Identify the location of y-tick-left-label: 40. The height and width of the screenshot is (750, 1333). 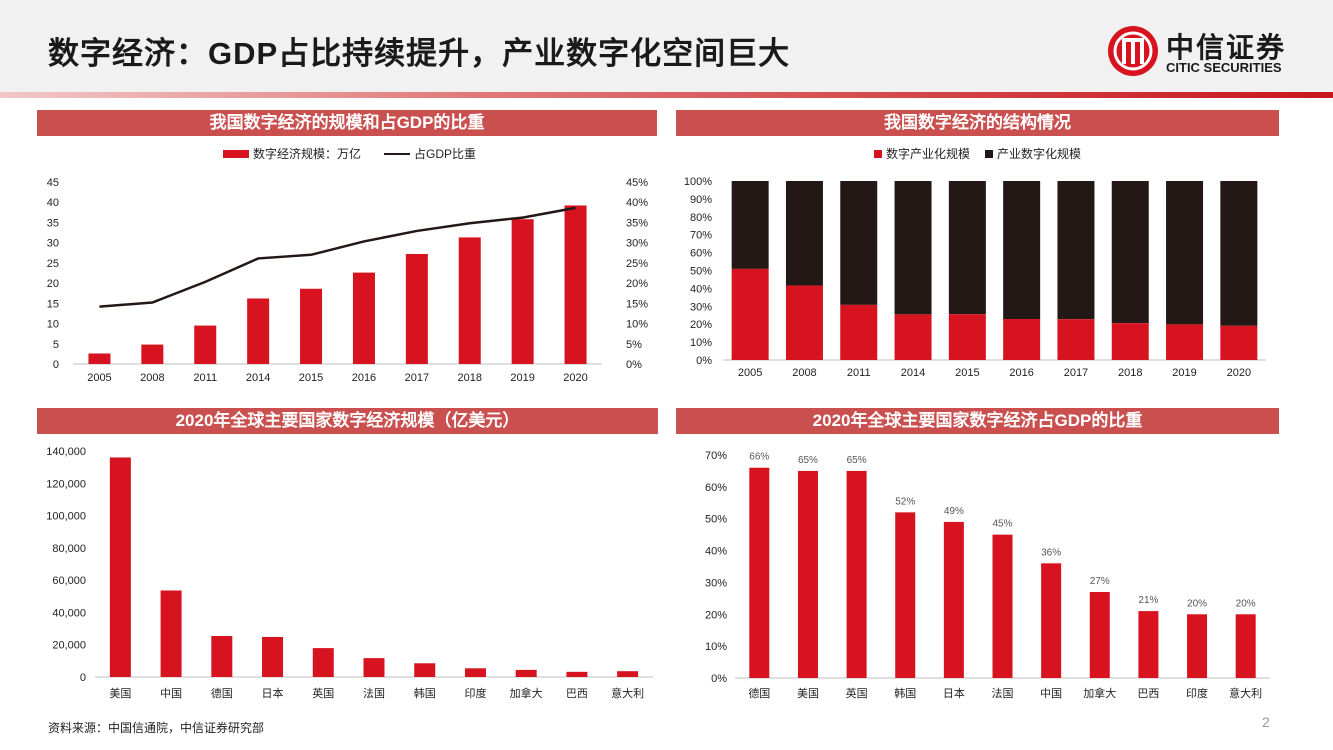
(53, 203).